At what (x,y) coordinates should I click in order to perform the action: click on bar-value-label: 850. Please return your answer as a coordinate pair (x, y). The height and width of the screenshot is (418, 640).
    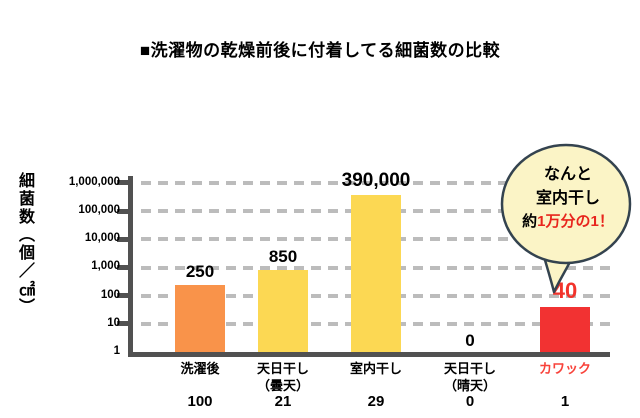
    Looking at the image, I should click on (283, 256).